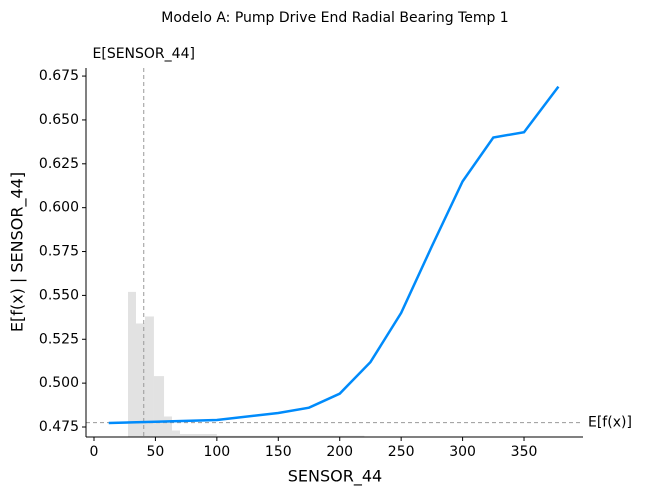 This screenshot has width=645, height=497. I want to click on x-axis-label: SENSOR_44, so click(335, 477).